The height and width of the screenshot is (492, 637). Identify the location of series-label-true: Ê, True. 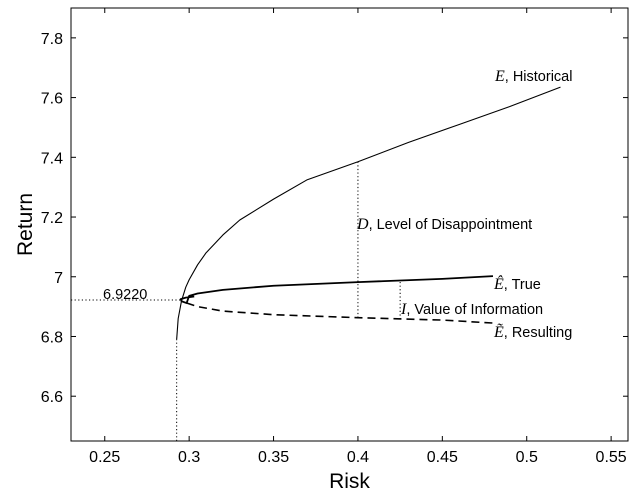
(517, 283).